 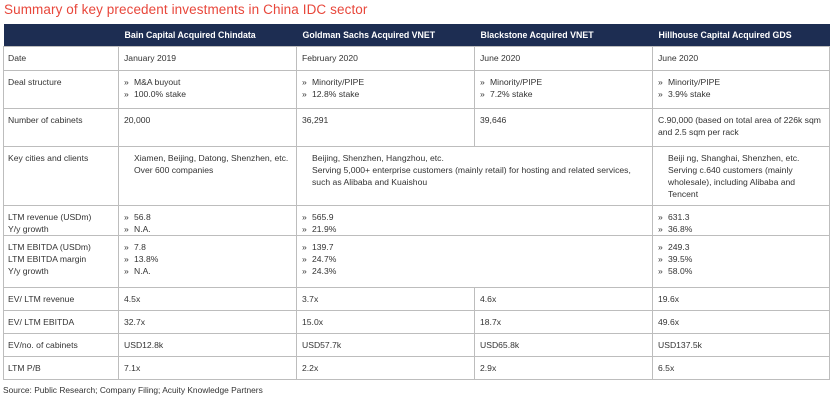 What do you see at coordinates (741, 94) in the screenshot?
I see `bullet-item: 3.9% stake` at bounding box center [741, 94].